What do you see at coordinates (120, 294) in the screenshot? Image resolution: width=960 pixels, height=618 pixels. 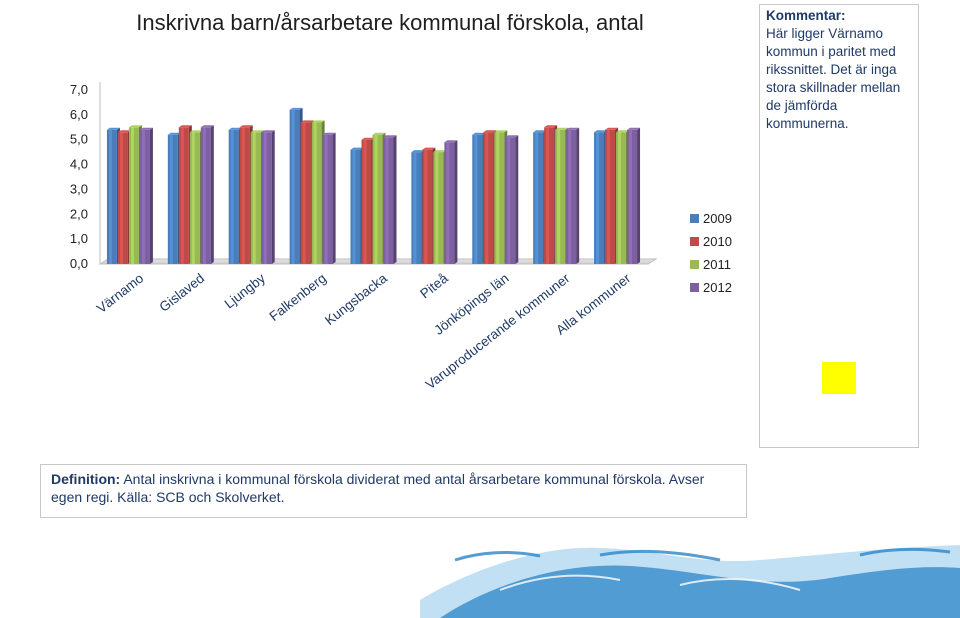 I see `x-tick-label: Värnamo` at bounding box center [120, 294].